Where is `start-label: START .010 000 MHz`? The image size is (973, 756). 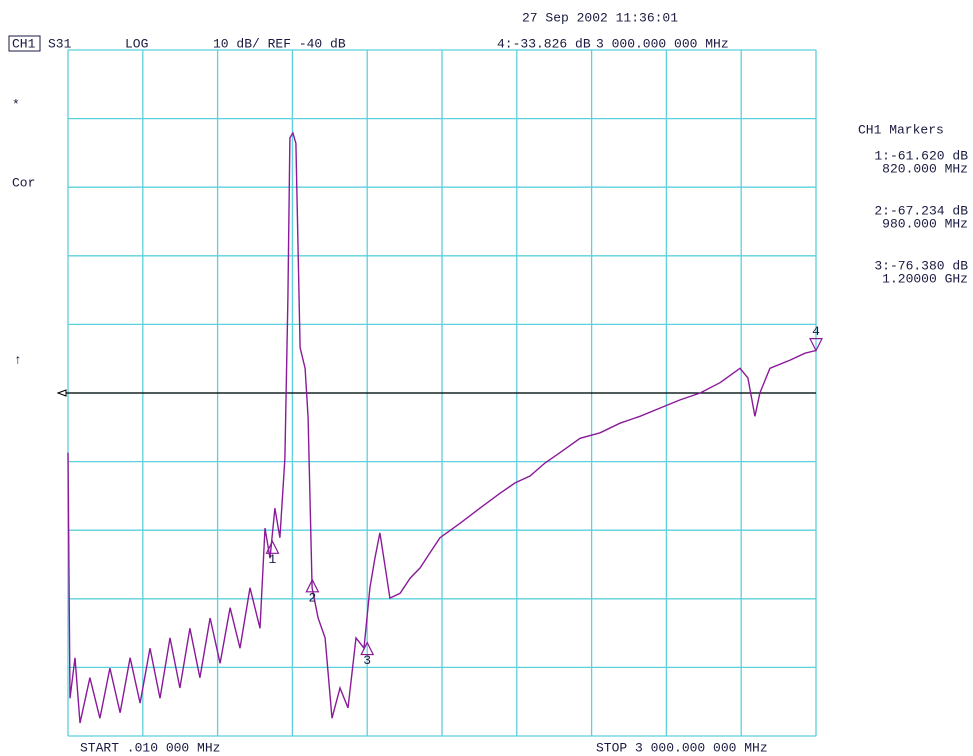
start-label: START .010 000 MHz is located at coordinates (150, 747).